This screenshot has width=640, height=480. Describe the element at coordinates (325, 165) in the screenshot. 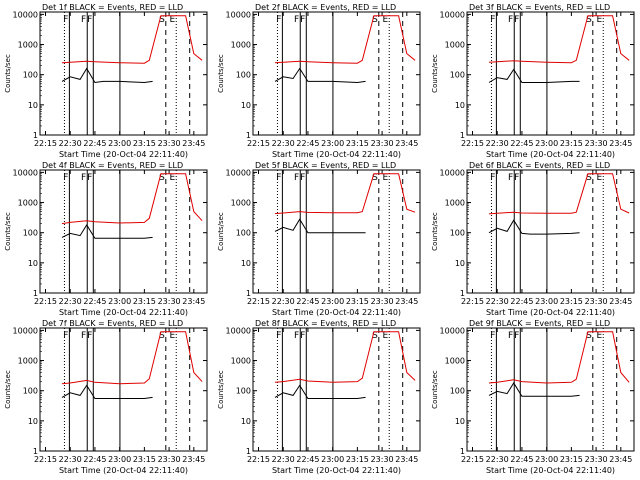

I see `panel-title: Det 5f BLACK = Events, RED = LLD` at that location.